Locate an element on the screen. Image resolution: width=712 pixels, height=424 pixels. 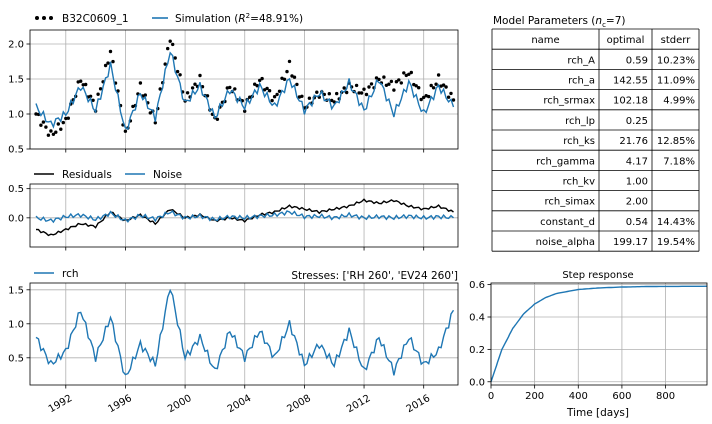
table-header-cell: name is located at coordinates (545, 40).